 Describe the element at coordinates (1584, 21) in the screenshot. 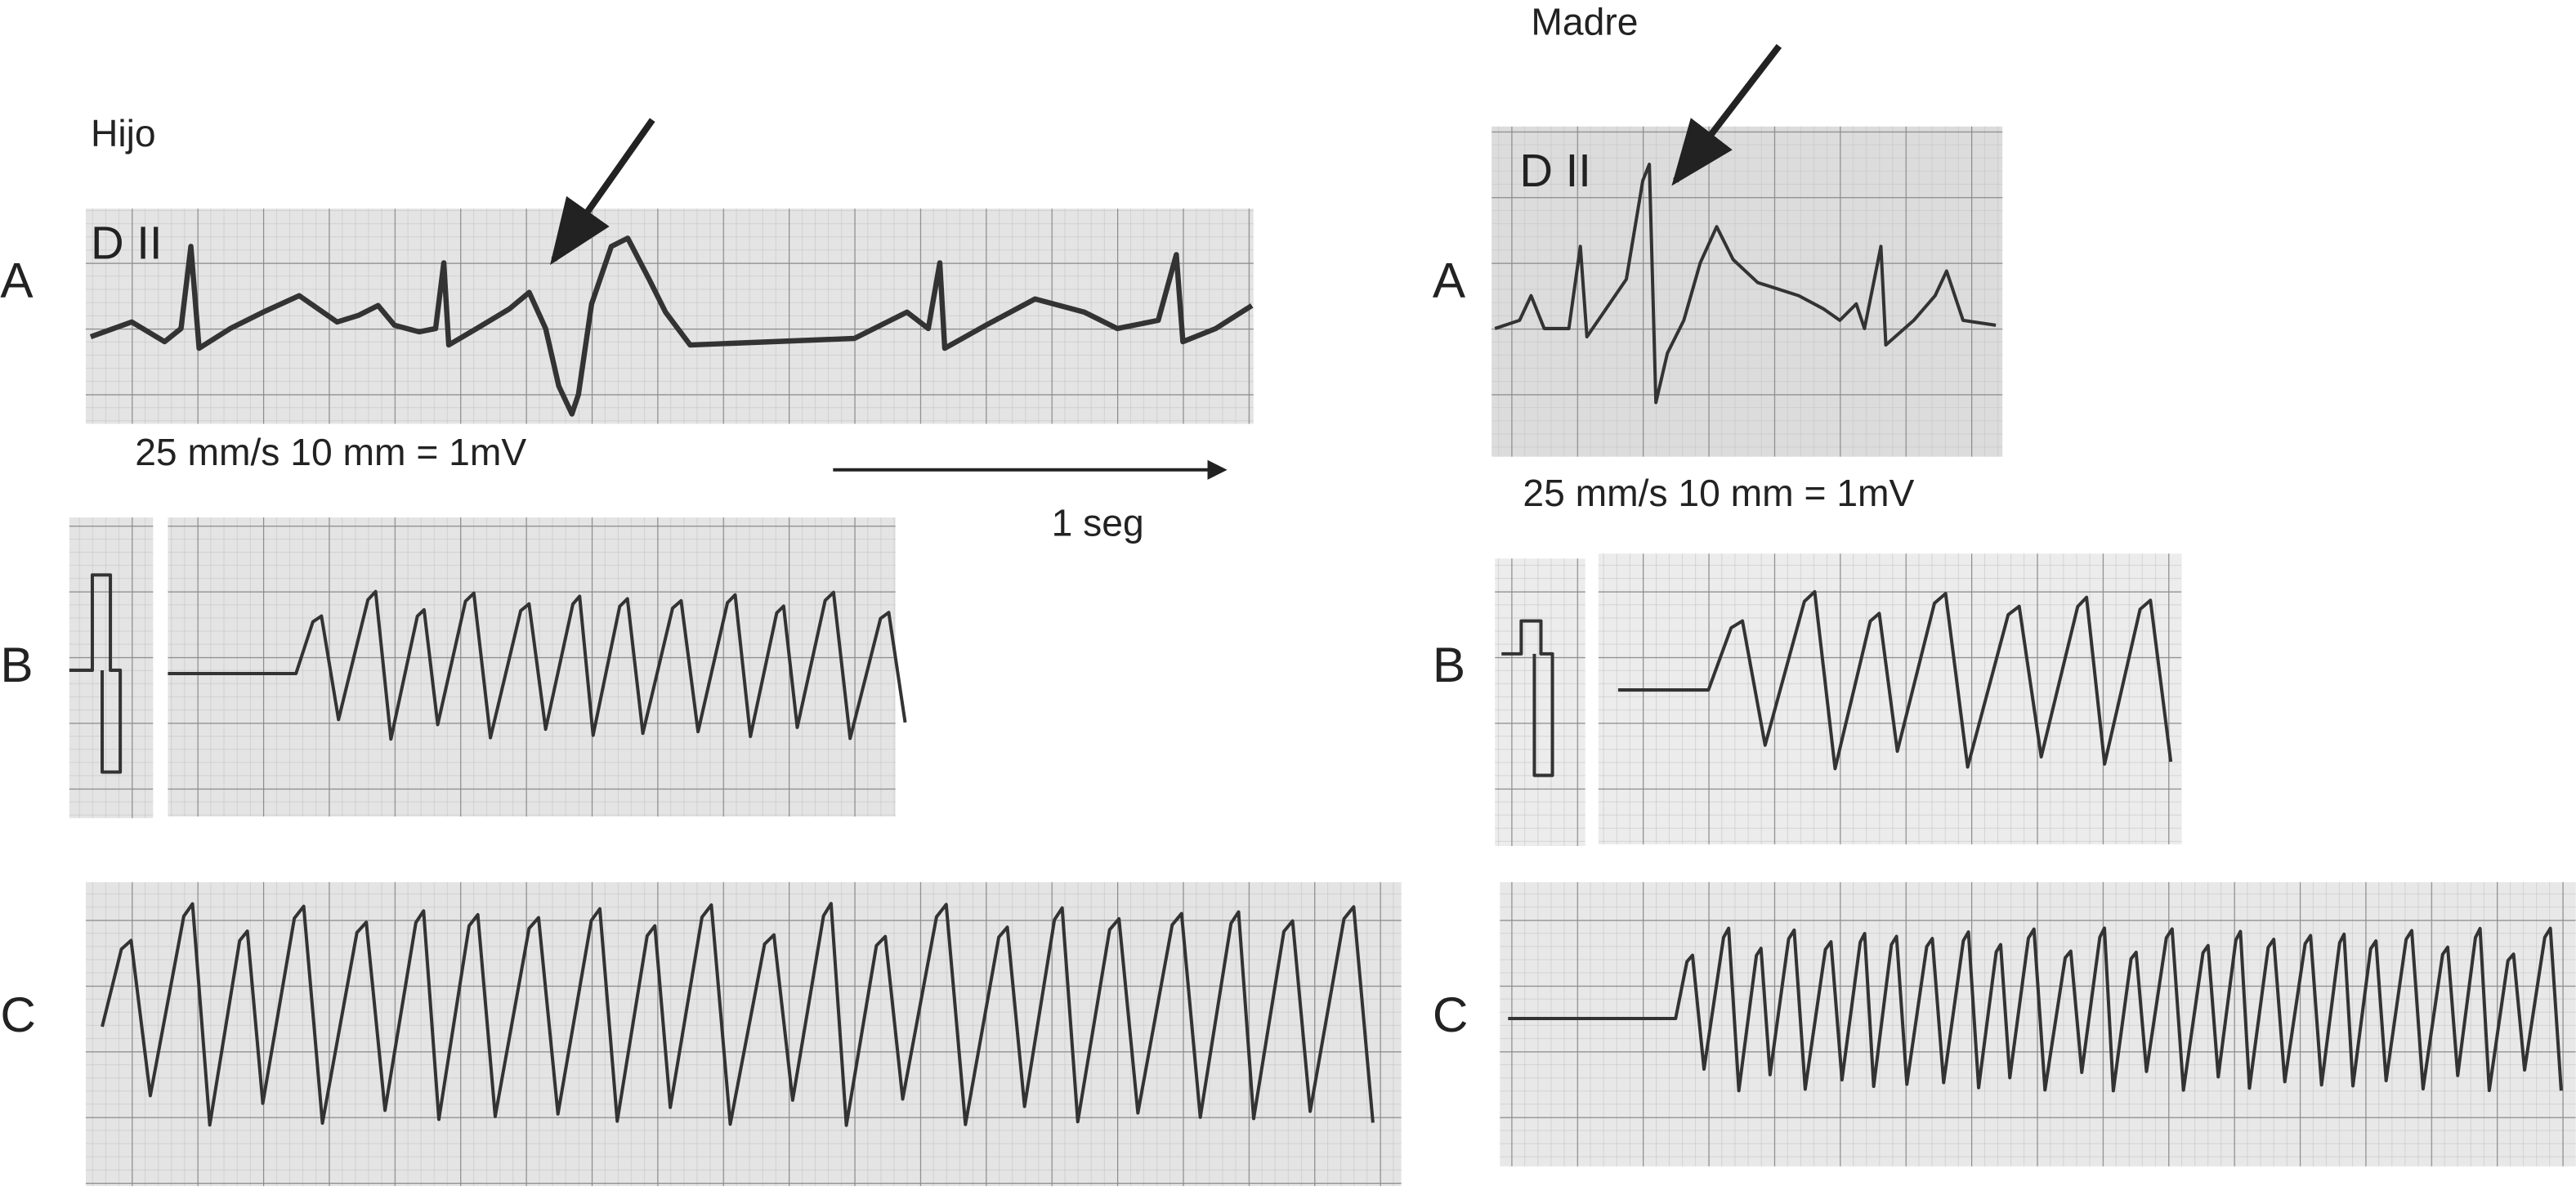

I see `panel-title: Madre` at that location.